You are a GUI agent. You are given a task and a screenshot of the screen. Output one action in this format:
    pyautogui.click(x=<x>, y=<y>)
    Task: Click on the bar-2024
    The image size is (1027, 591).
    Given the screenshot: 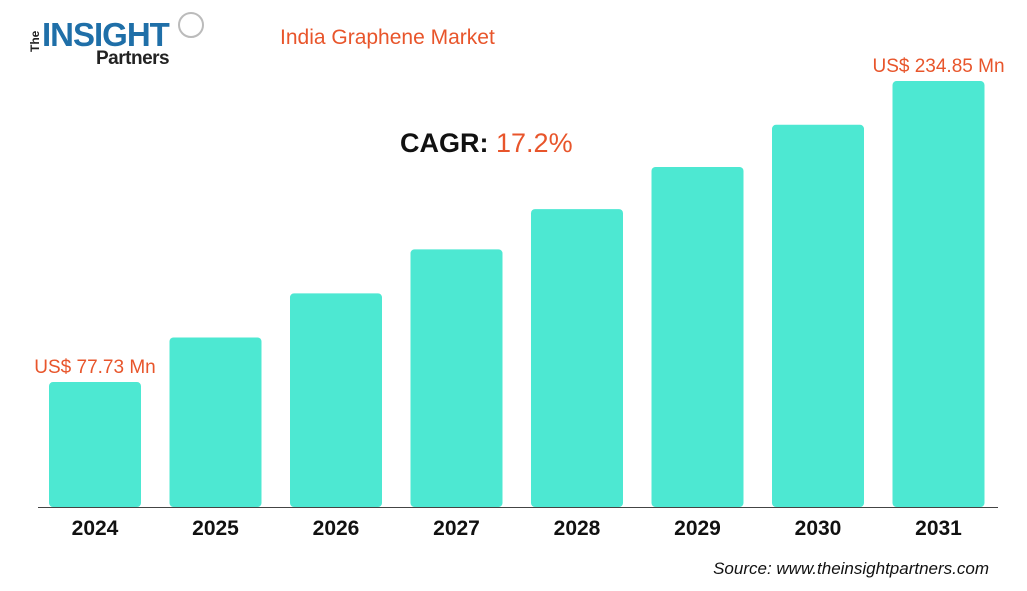 What is the action you would take?
    pyautogui.click(x=95, y=444)
    